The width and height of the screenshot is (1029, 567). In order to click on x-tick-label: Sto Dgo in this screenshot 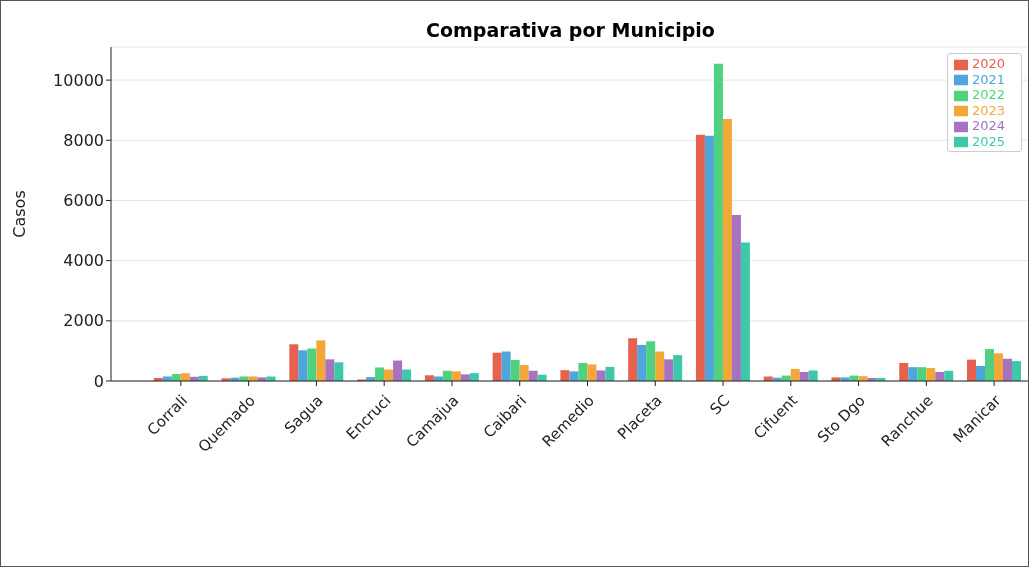, I will do `click(841, 419)`.